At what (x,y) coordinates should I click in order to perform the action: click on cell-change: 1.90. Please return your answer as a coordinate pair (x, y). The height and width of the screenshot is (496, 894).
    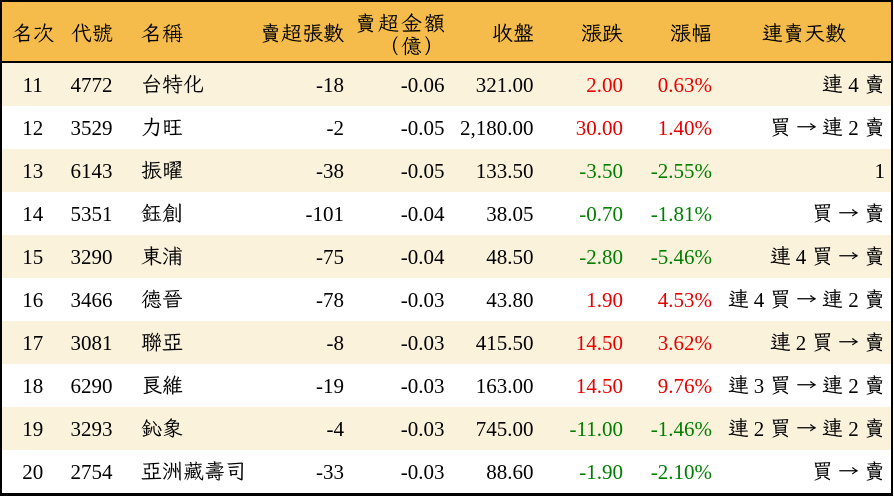
    Looking at the image, I should click on (604, 299).